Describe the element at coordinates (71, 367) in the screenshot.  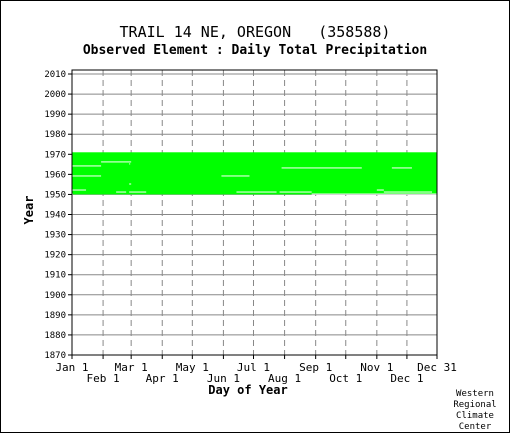
I see `x-tick-label-1: Jan 1` at that location.